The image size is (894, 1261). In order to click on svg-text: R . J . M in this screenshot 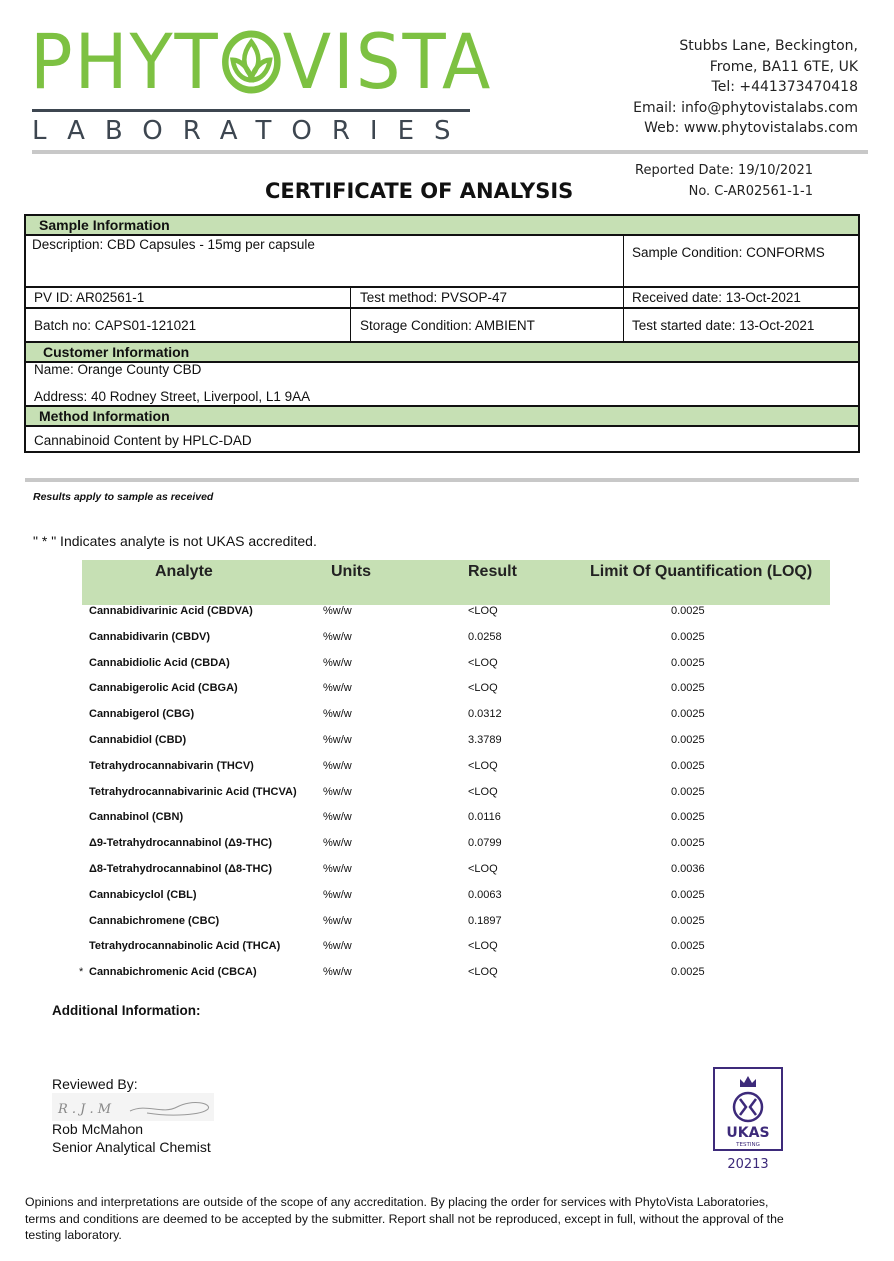, I will do `click(84, 1109)`.